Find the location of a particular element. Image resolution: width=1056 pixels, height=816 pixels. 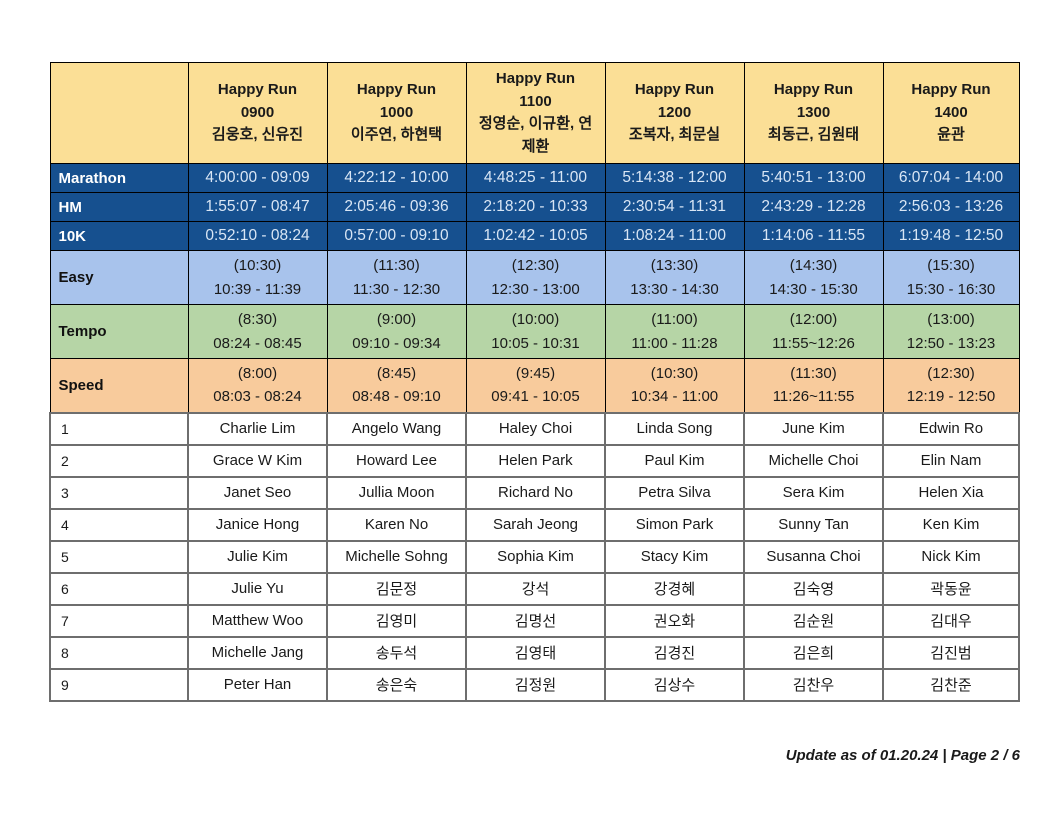

runner-name: 김경진 is located at coordinates (674, 652).